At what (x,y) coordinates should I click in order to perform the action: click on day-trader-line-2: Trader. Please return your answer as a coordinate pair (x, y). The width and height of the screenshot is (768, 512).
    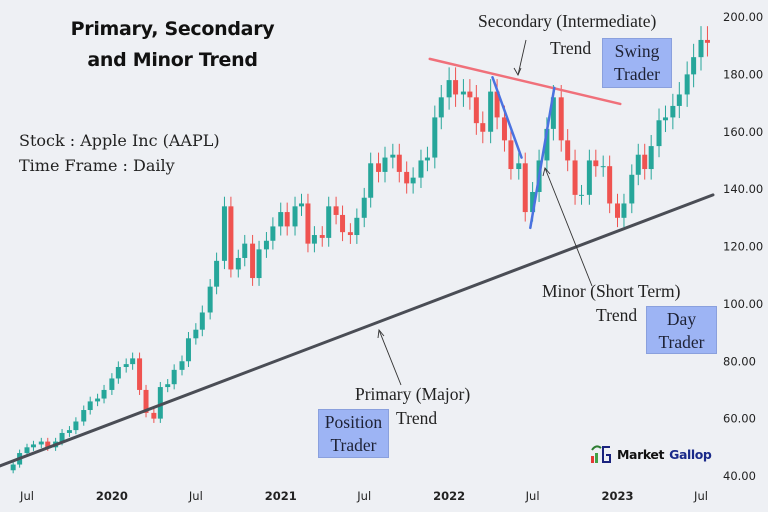
    Looking at the image, I should click on (681, 342).